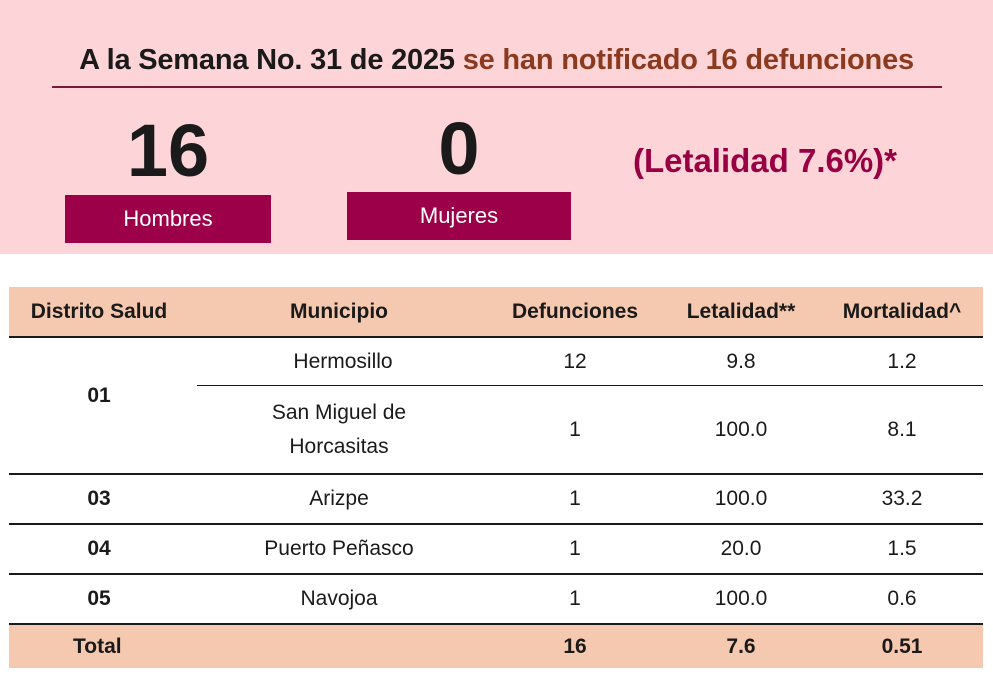 This screenshot has height=677, width=993. I want to click on men-count: 16, so click(168, 150).